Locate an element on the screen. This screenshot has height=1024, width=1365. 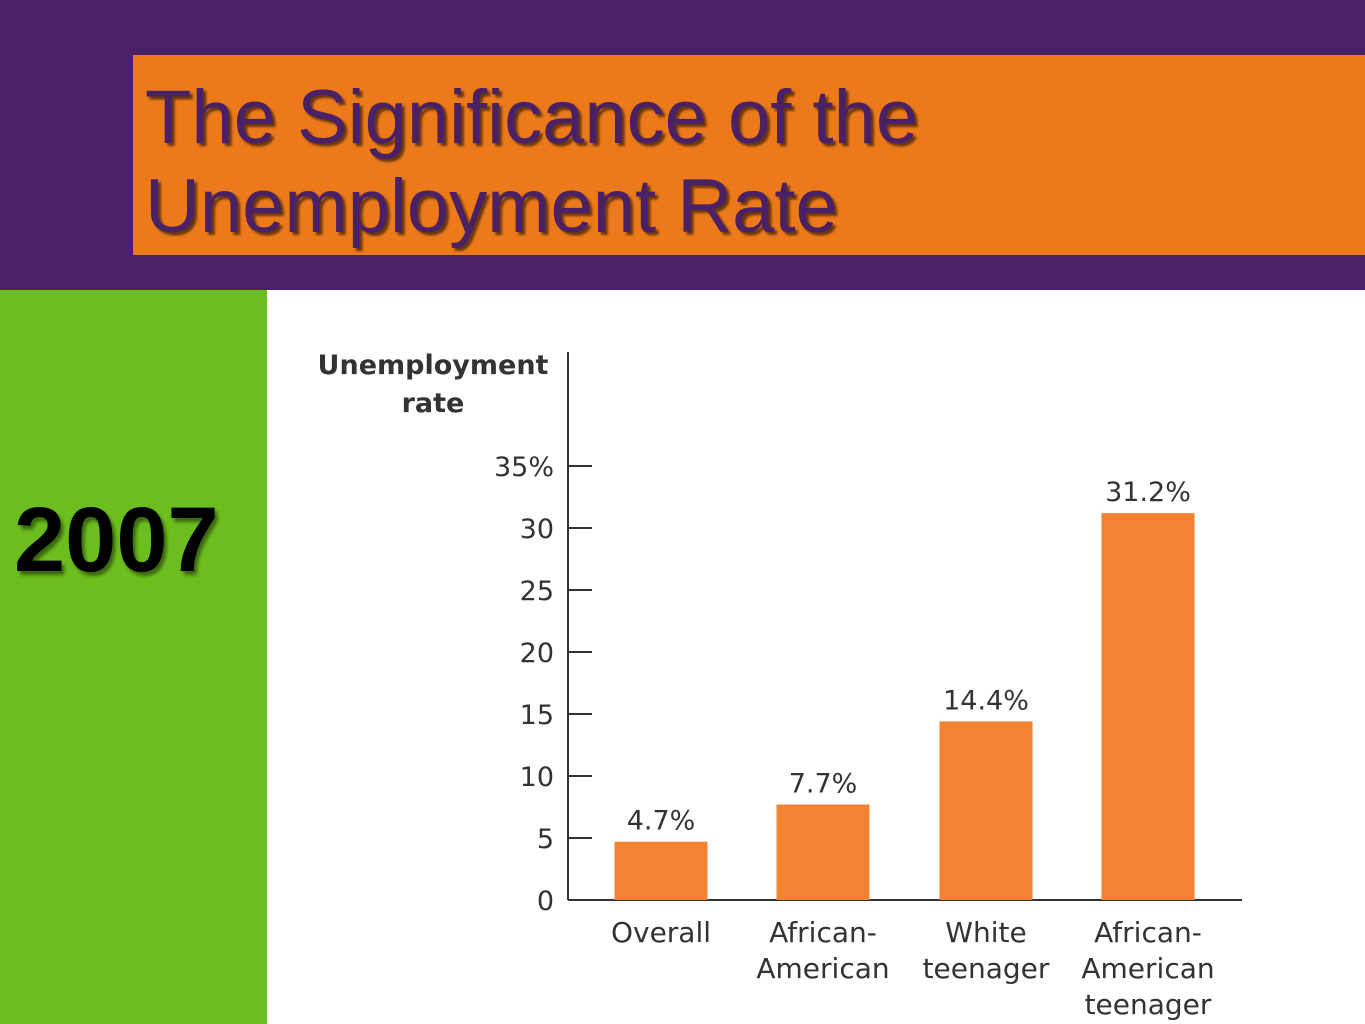
y-tick-label: 5 is located at coordinates (545, 839).